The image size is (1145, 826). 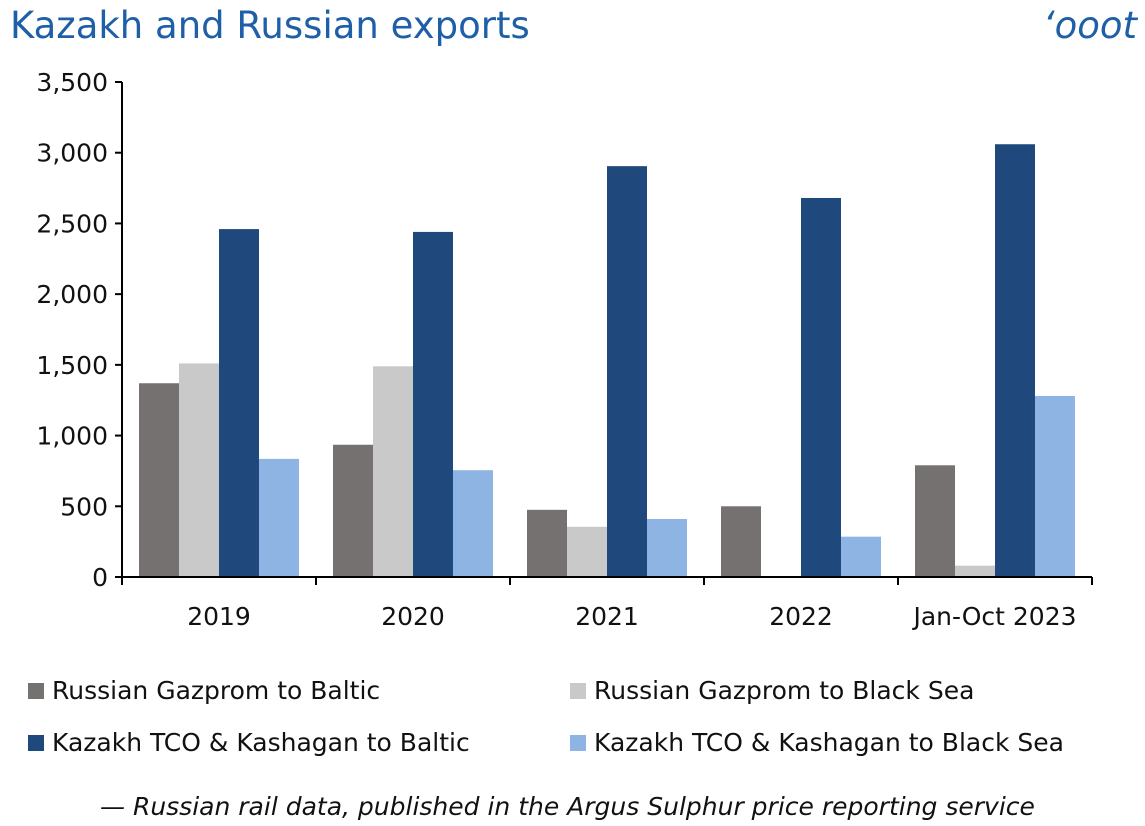 I want to click on y-tick-label: 0, so click(x=100, y=577).